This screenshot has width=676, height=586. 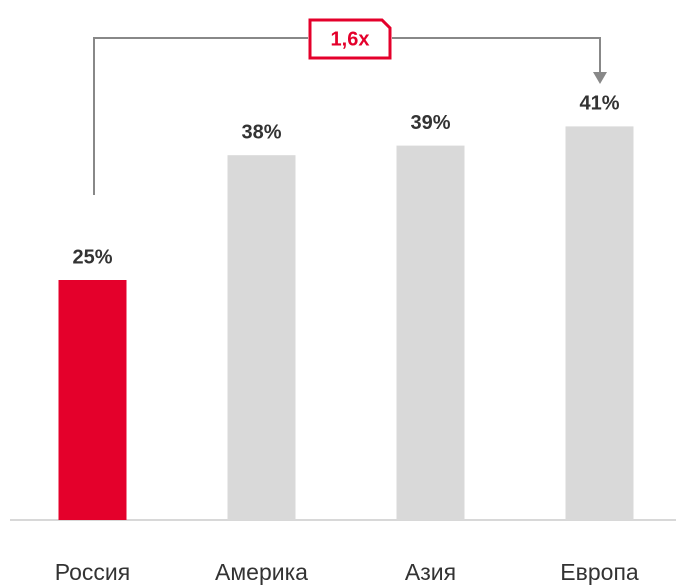 I want to click on x-tick-label: Европа, so click(x=599, y=572).